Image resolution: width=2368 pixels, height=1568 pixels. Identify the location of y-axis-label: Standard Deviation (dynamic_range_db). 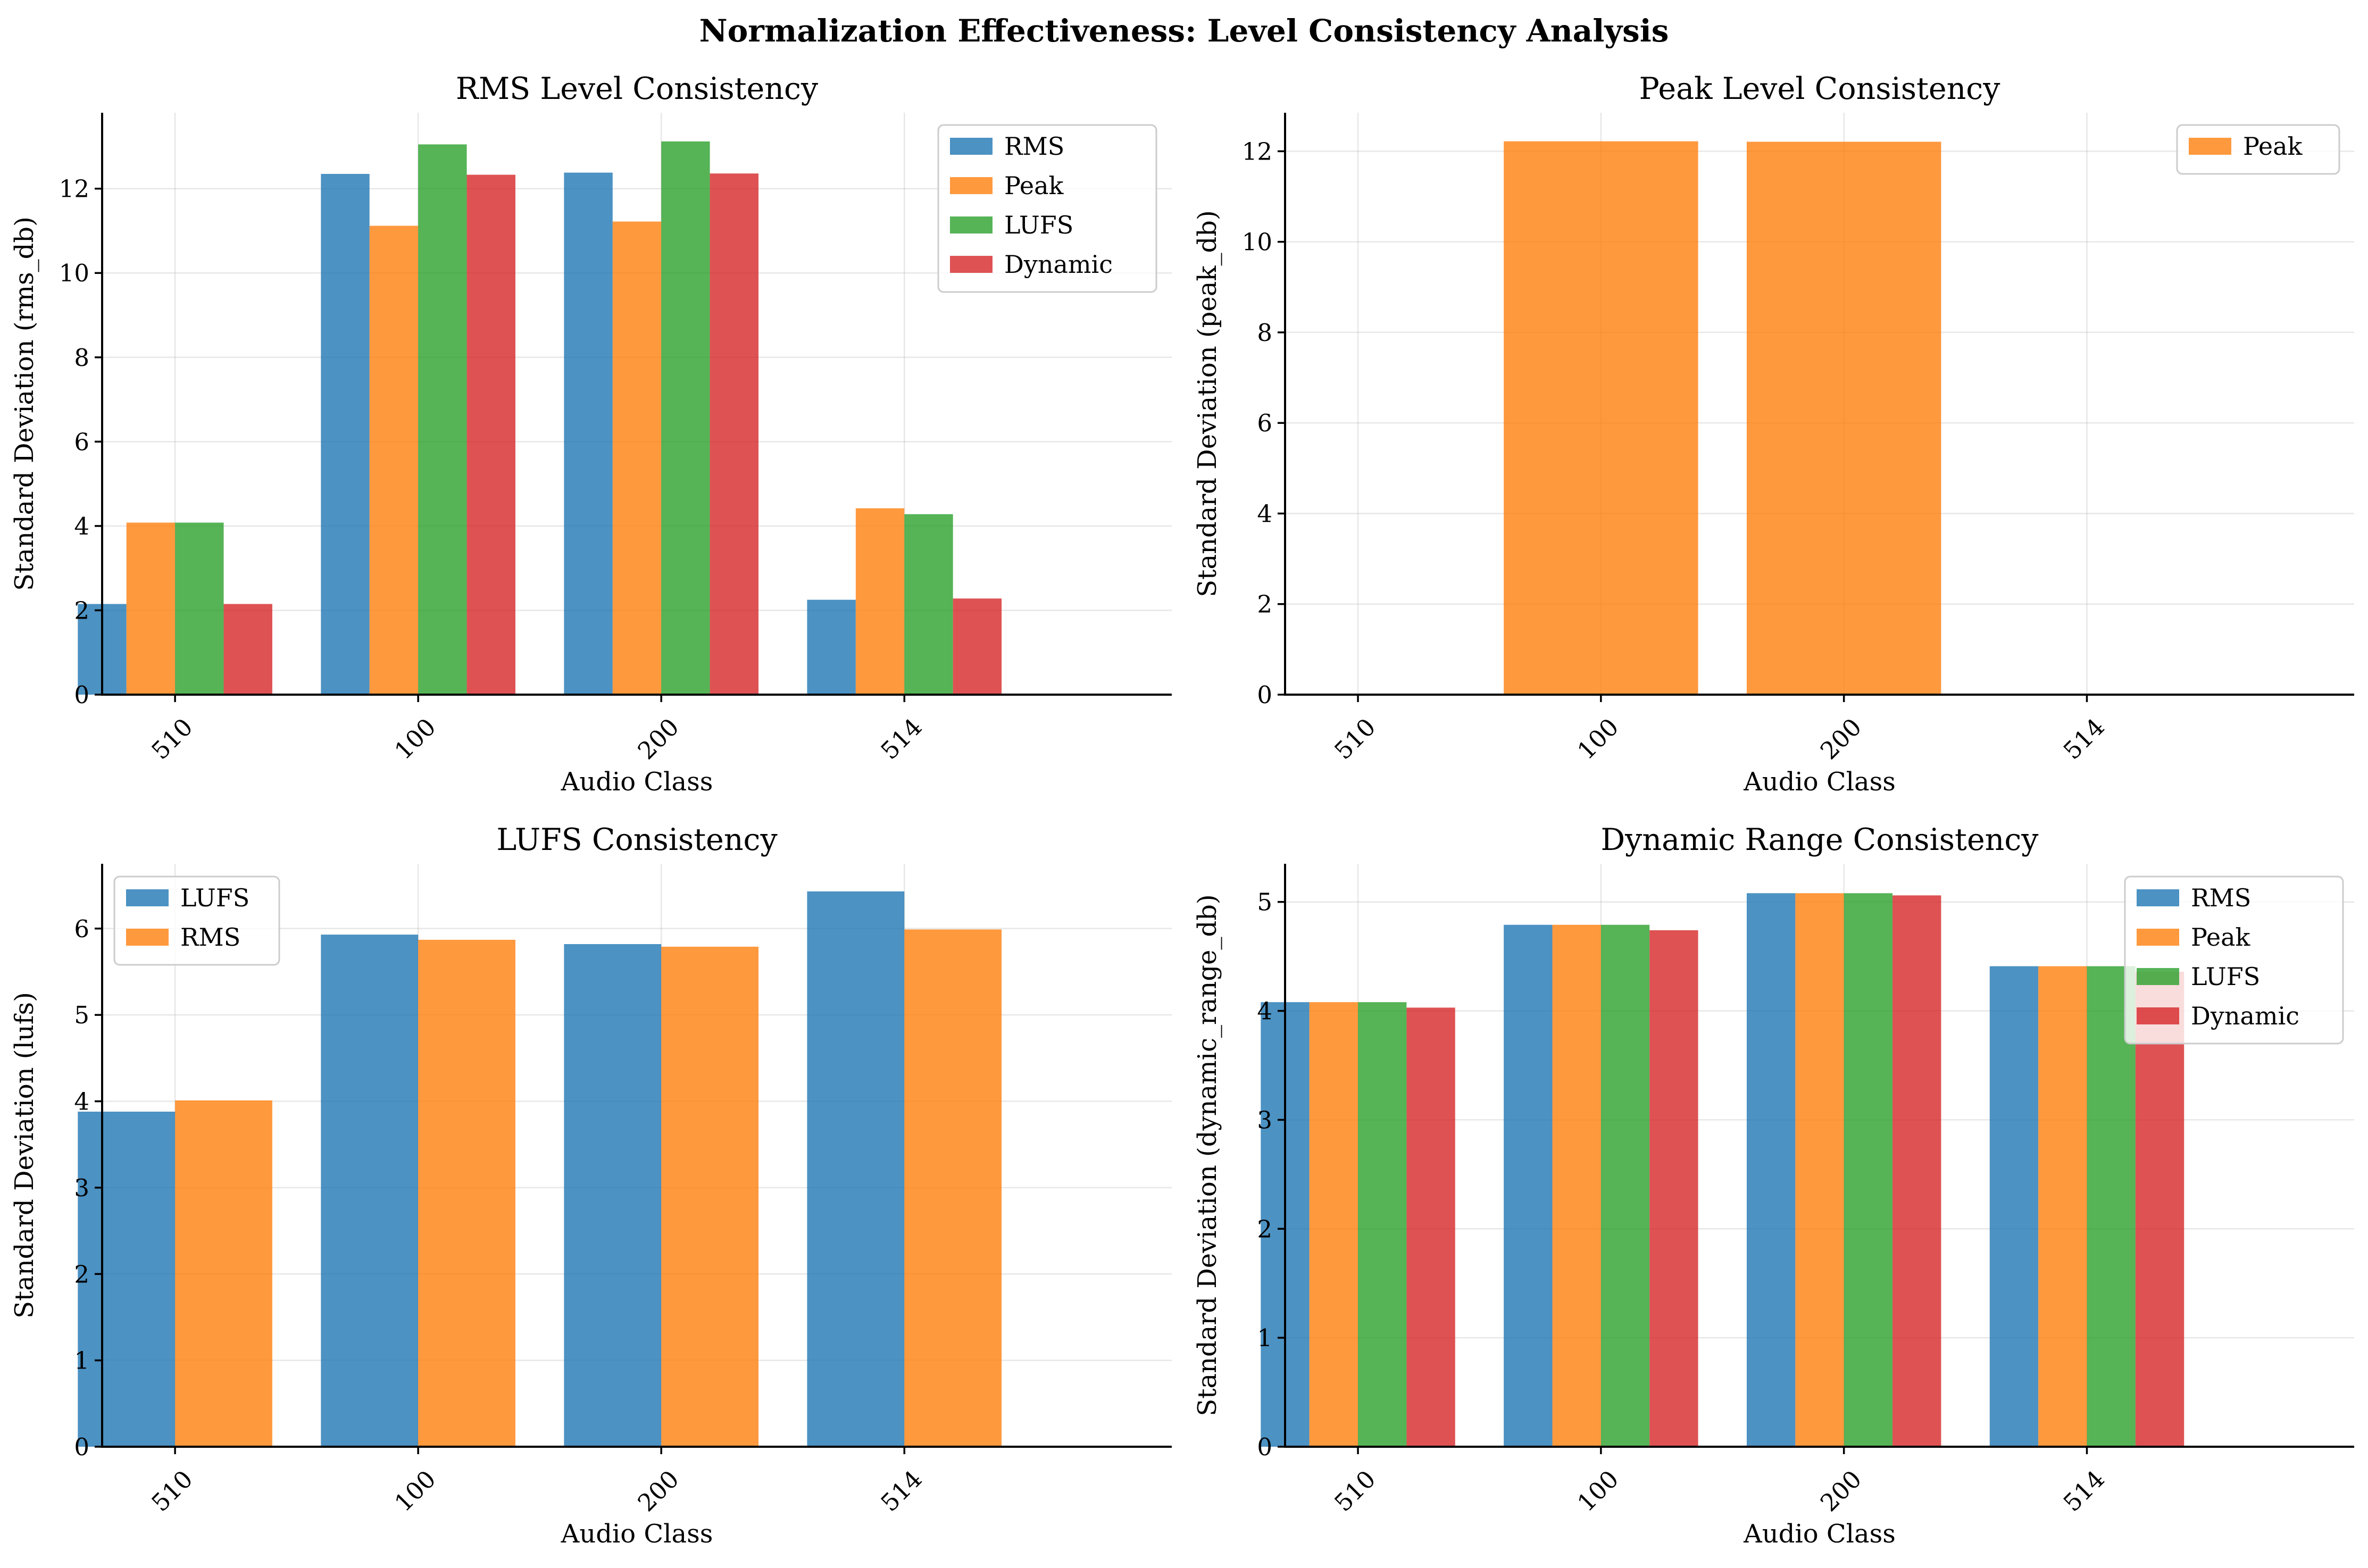
(1207, 1155).